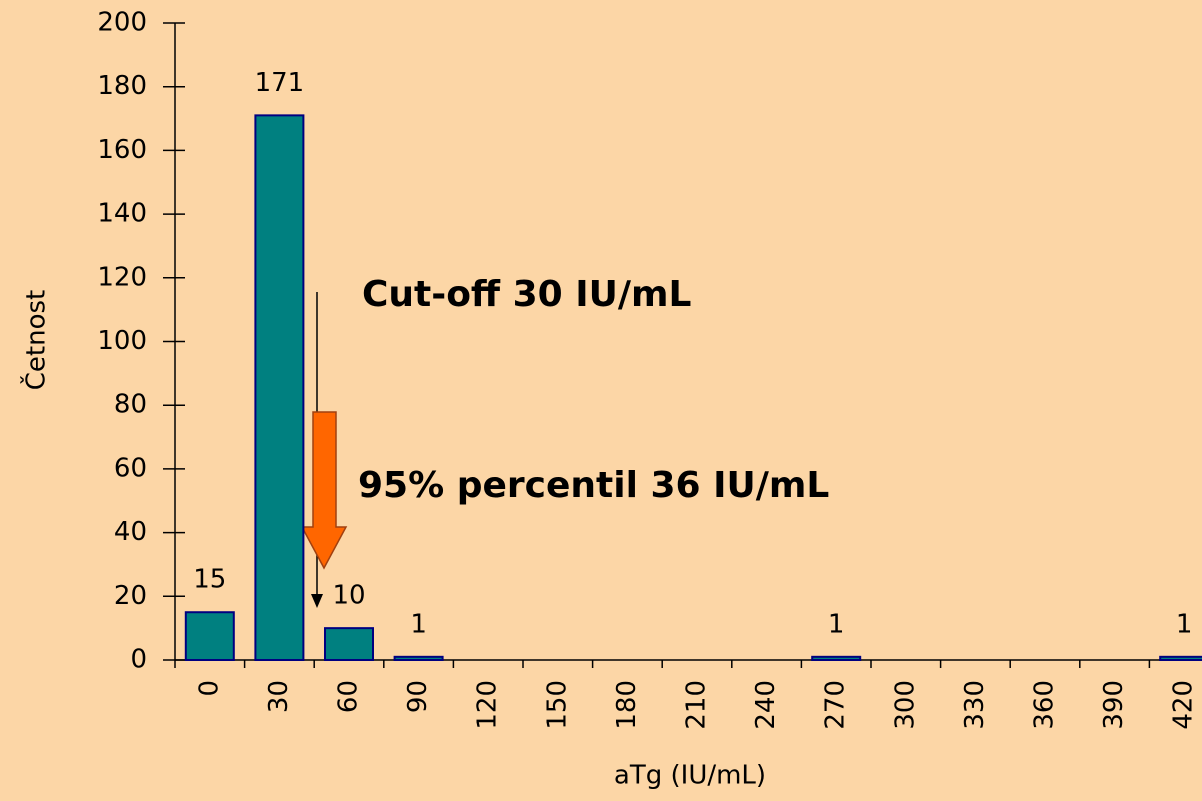 Image resolution: width=1202 pixels, height=801 pixels. Describe the element at coordinates (324, 490) in the screenshot. I see `percentile-arrow` at that location.